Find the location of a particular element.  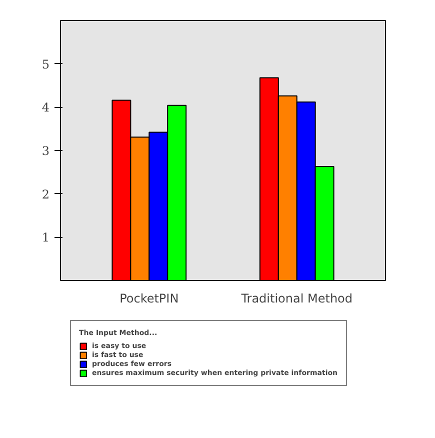

y-tick-label: 2 is located at coordinates (46, 194).